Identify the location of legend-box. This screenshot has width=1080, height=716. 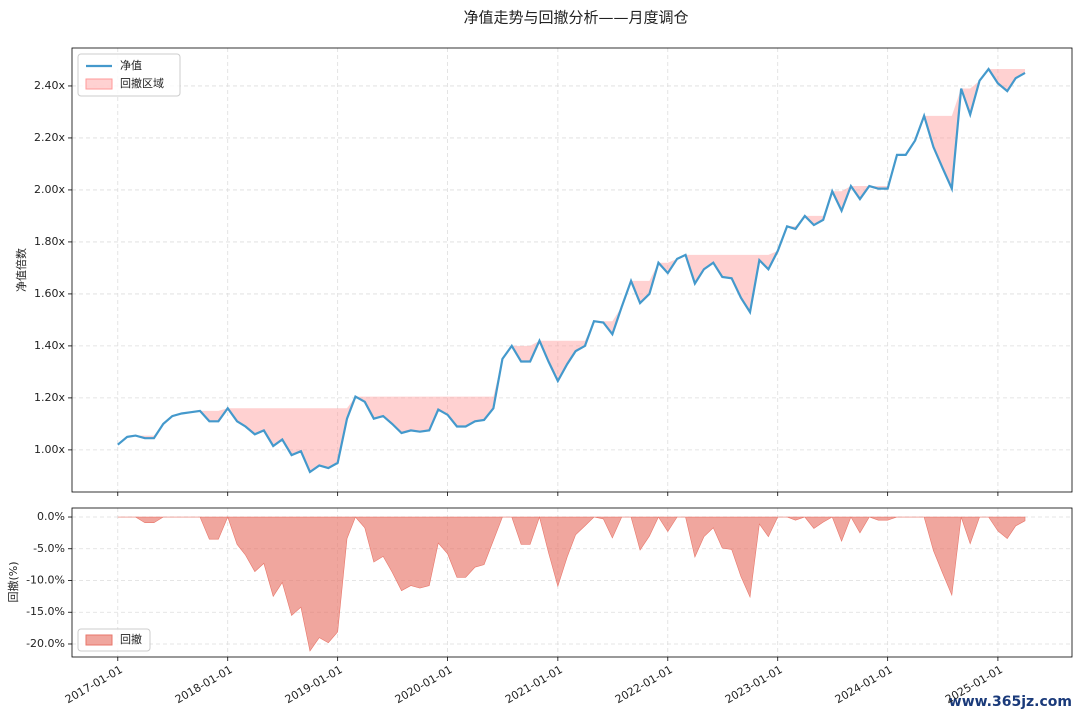
(129, 75).